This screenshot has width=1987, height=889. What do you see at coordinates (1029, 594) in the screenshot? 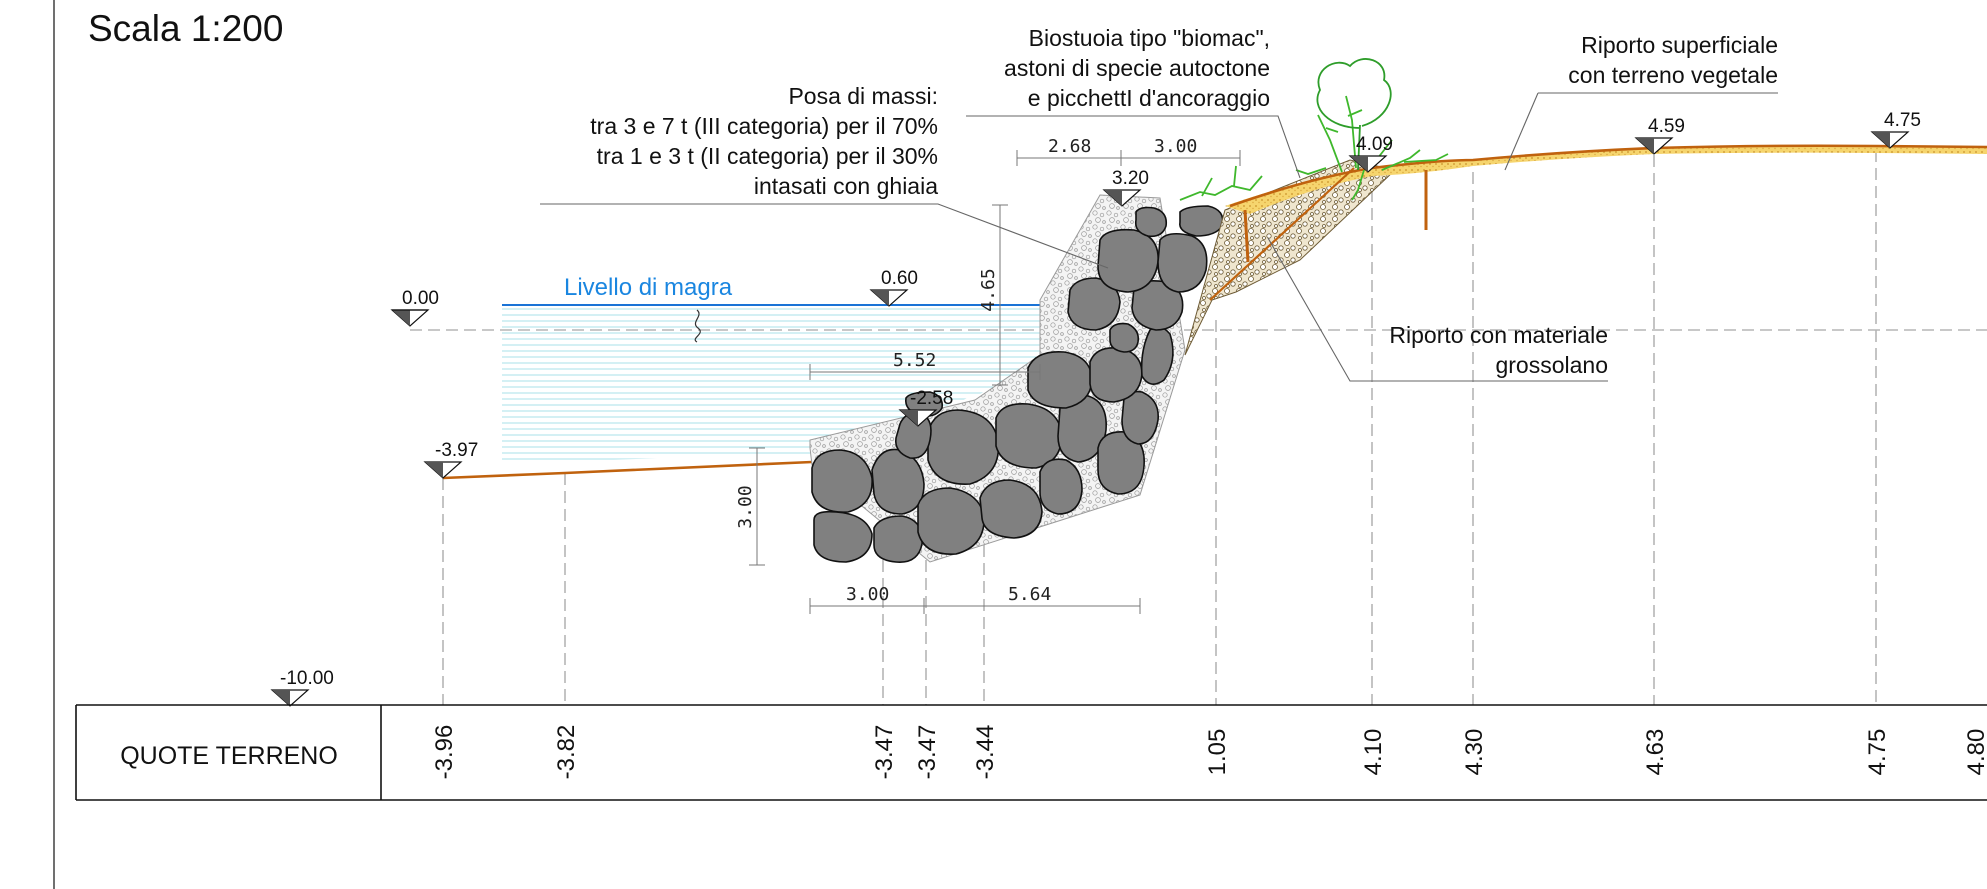
I see `dim-5-64: 5.64` at bounding box center [1029, 594].